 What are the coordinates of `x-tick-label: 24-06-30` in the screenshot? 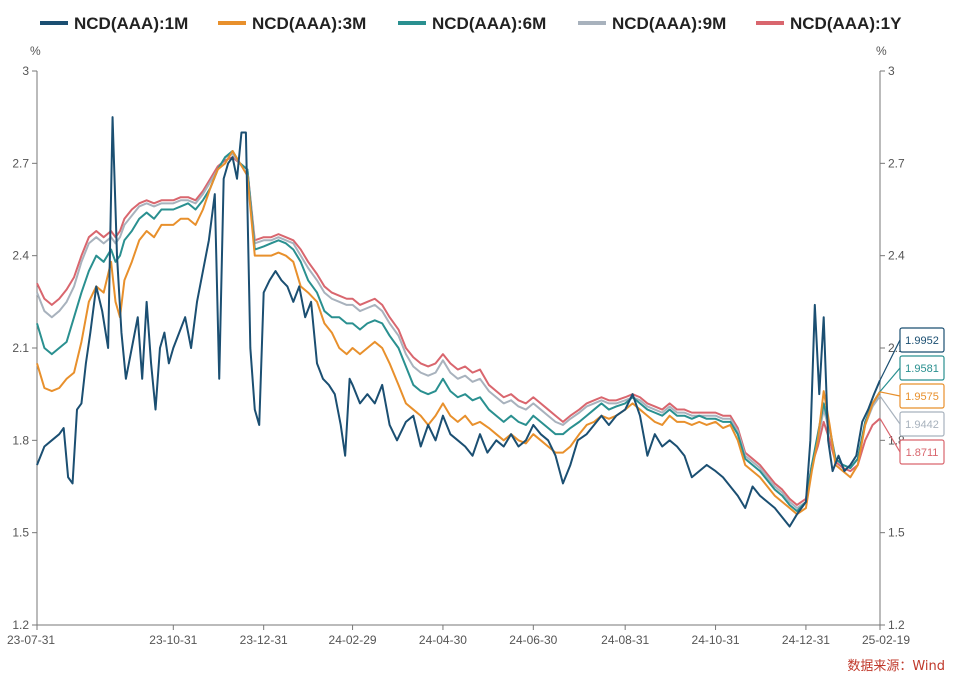 It's located at (533, 640).